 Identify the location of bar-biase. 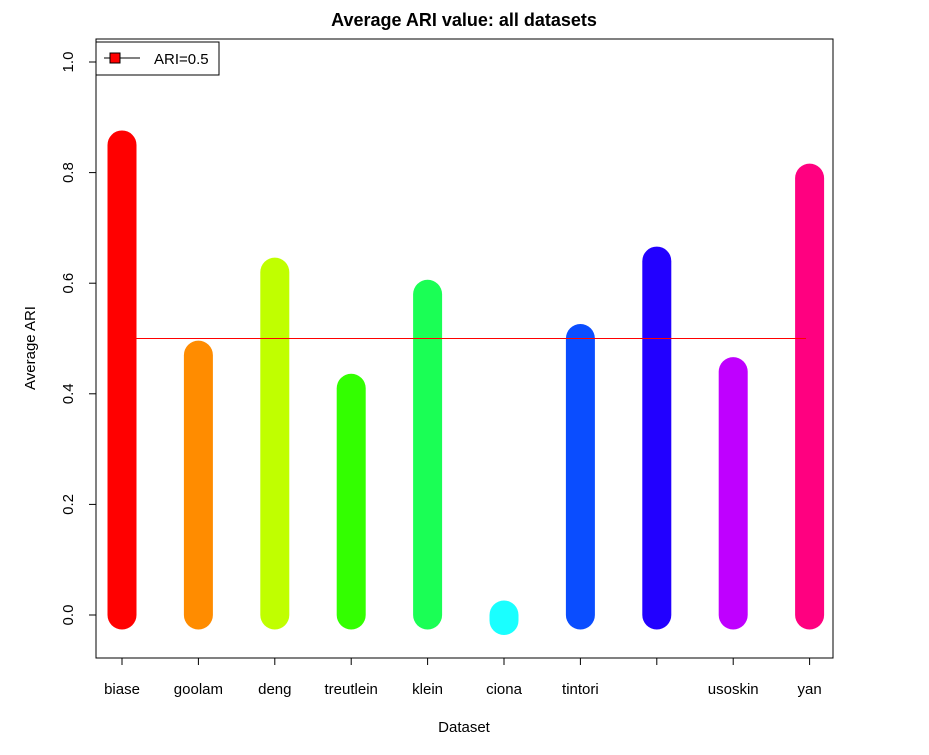
(122, 380).